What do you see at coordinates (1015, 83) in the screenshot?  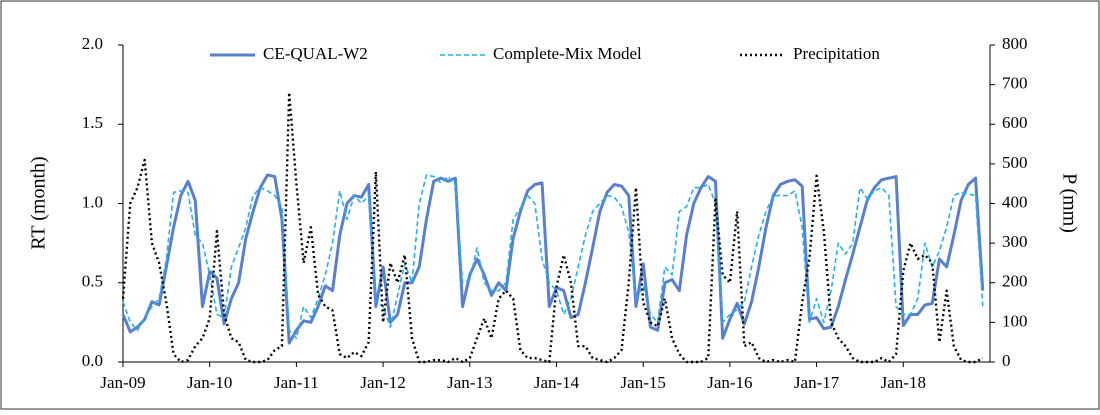 I see `y2-tick-label: 700` at bounding box center [1015, 83].